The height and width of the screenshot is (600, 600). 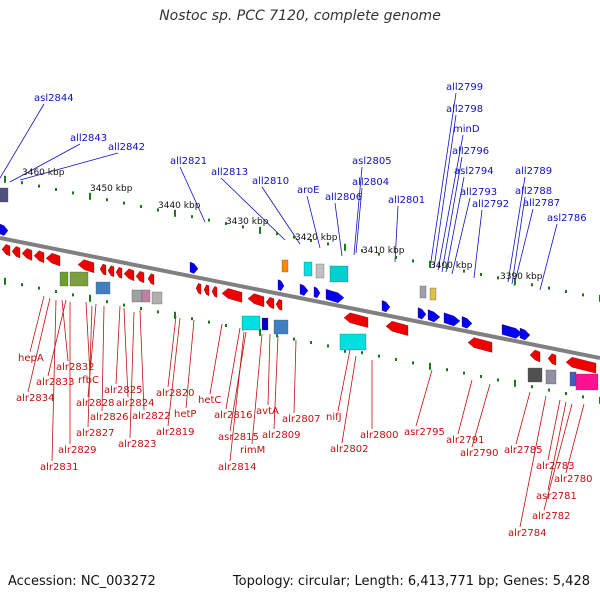 What do you see at coordinates (573, 479) in the screenshot?
I see `reverse-gene-label: alr2780` at bounding box center [573, 479].